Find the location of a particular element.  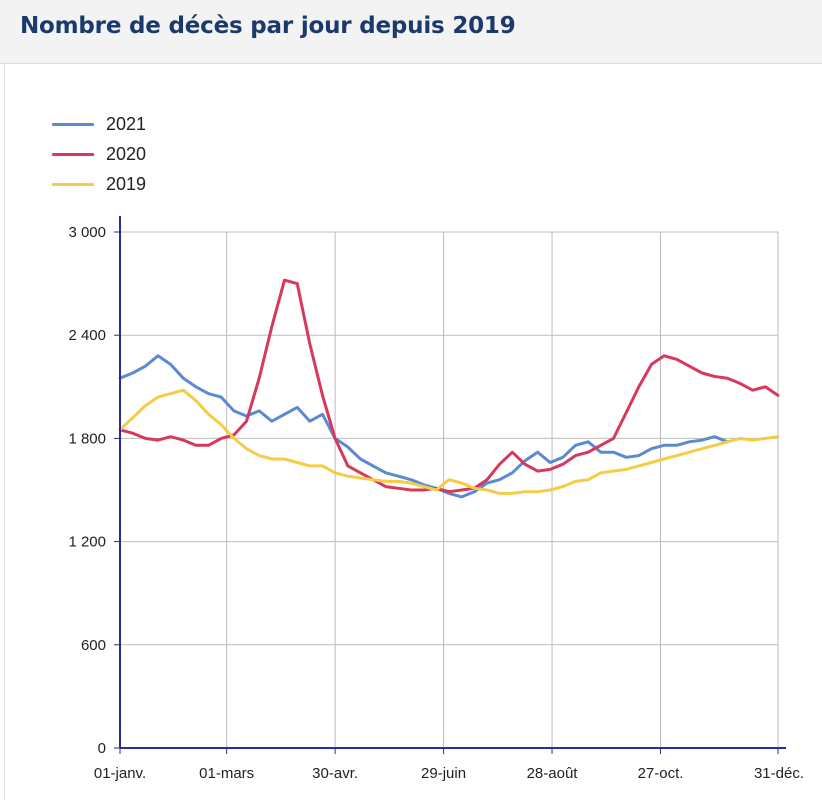

y-tick-label: 0 is located at coordinates (102, 748).